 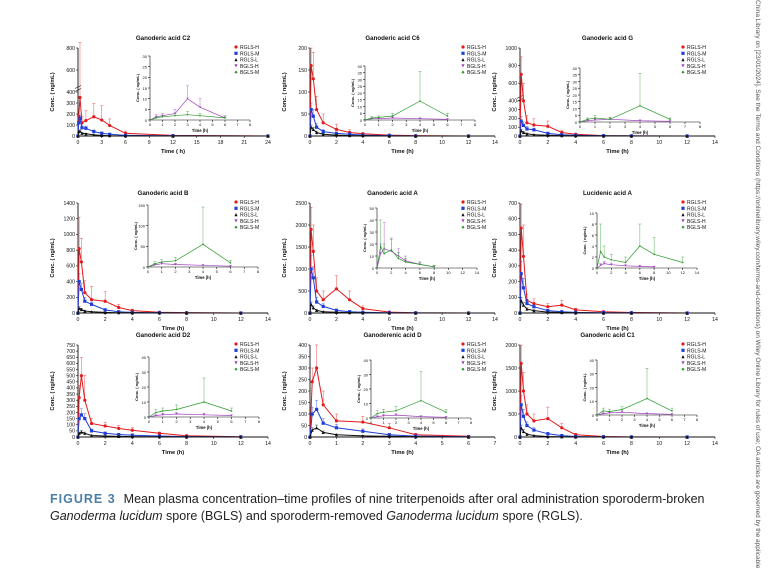 I want to click on y-tick-label: 8, so click(x=593, y=224).